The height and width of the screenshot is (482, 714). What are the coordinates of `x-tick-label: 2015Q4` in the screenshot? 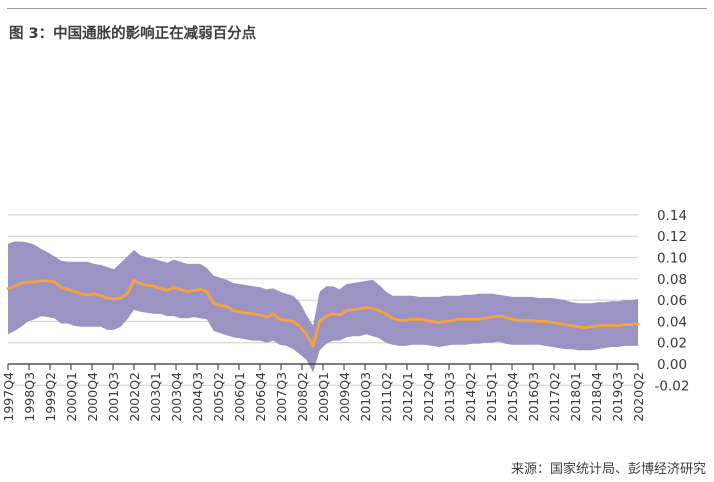 It's located at (512, 397).